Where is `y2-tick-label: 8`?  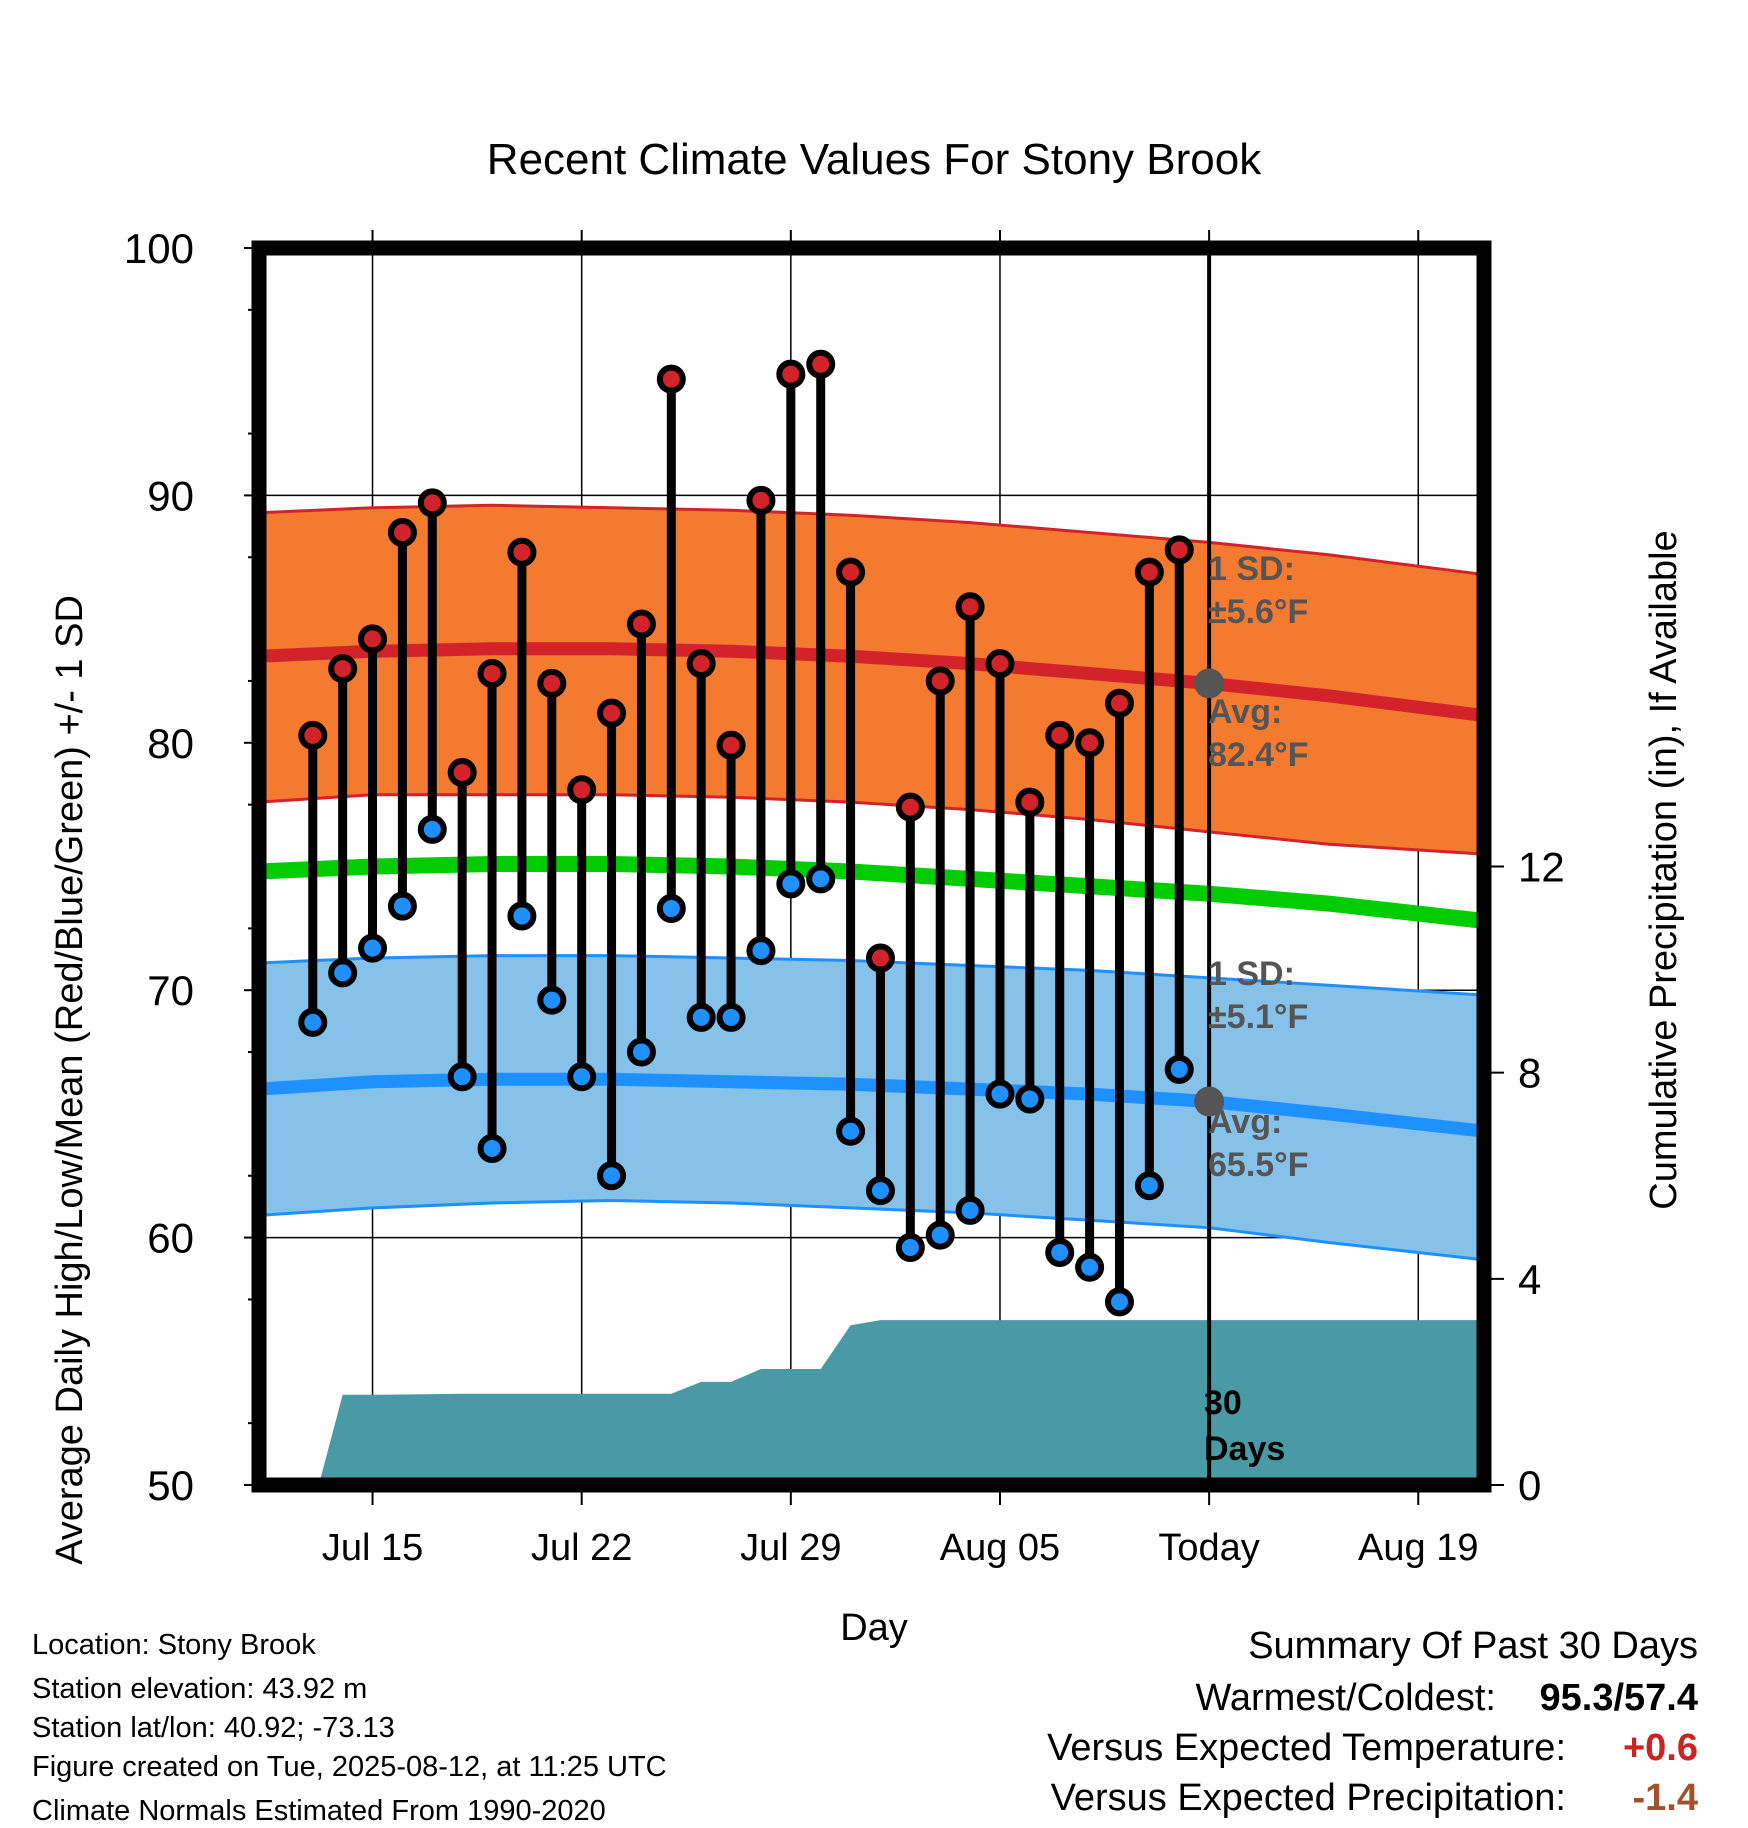
y2-tick-label: 8 is located at coordinates (1529, 1073).